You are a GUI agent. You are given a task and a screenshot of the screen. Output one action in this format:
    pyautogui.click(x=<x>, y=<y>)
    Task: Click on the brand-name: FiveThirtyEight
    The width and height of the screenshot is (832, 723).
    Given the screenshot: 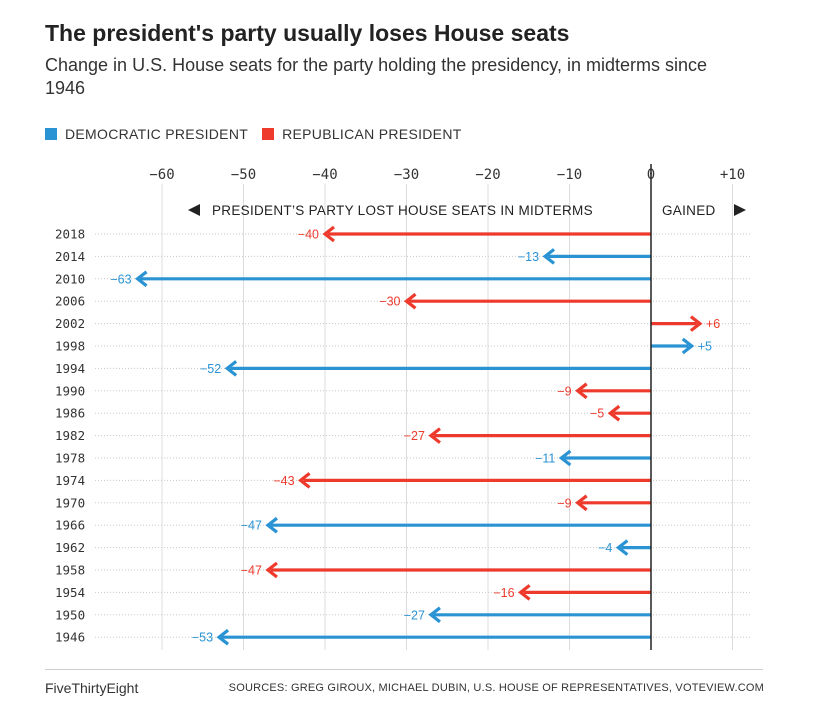 What is the action you would take?
    pyautogui.click(x=92, y=688)
    